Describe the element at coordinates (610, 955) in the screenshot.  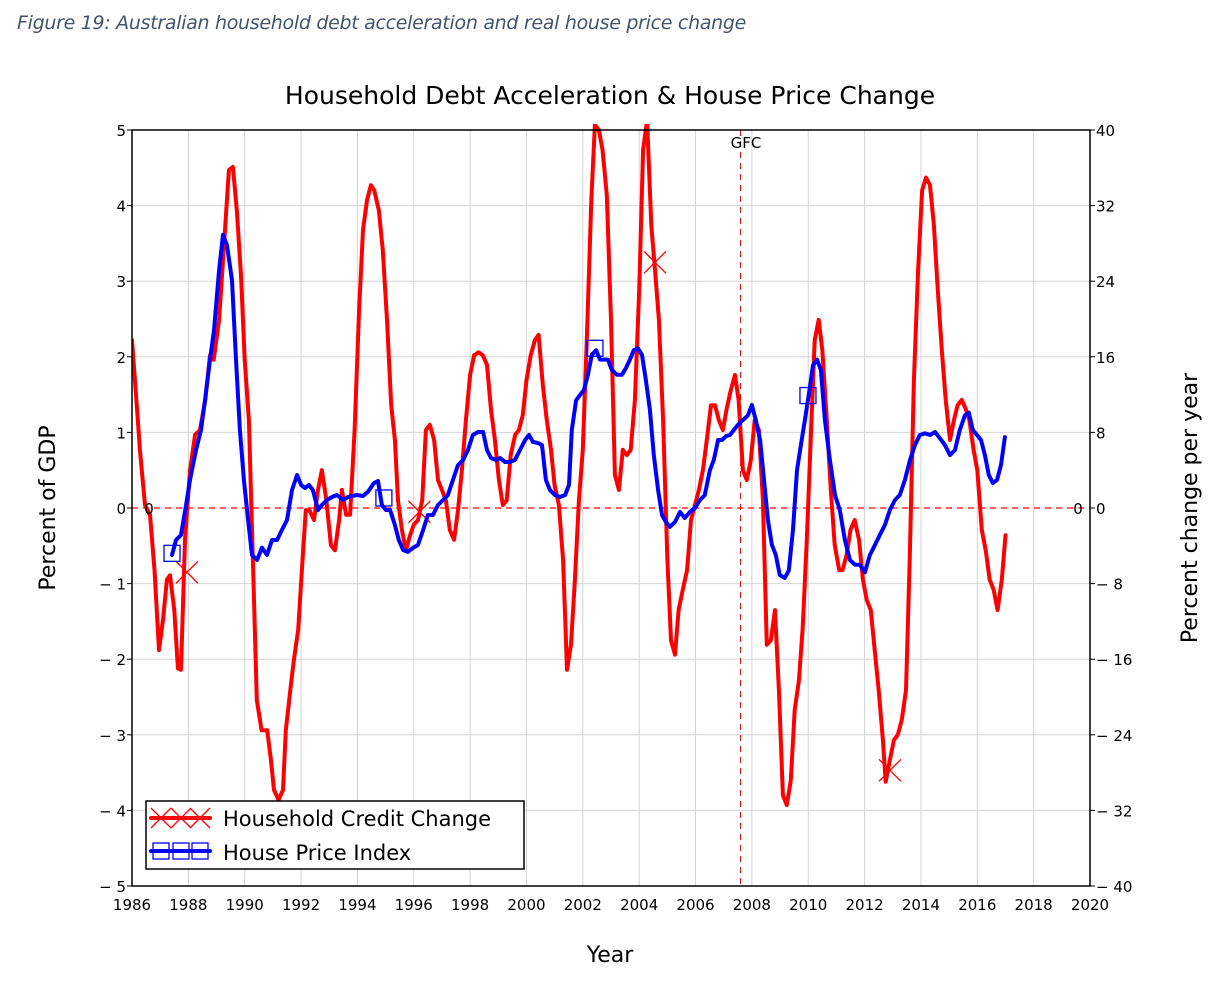
I see `x-axis-label: Year` at that location.